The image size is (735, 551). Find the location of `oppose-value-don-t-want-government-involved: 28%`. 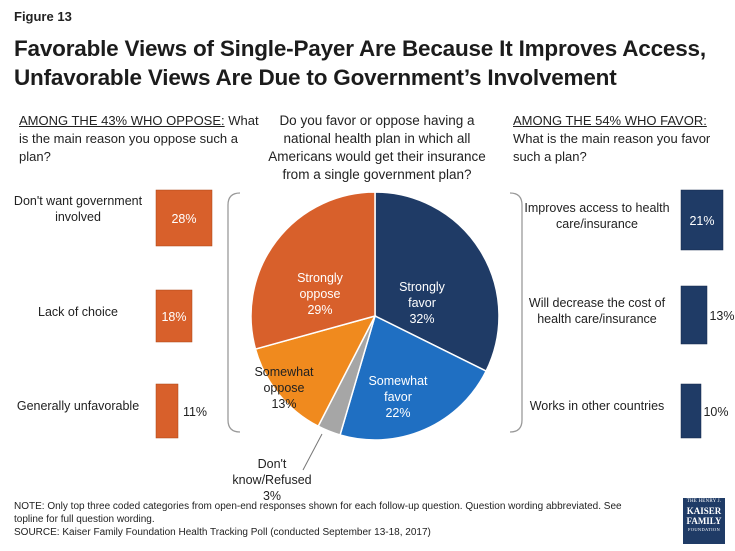

oppose-value-don-t-want-government-involved: 28% is located at coordinates (183, 219).